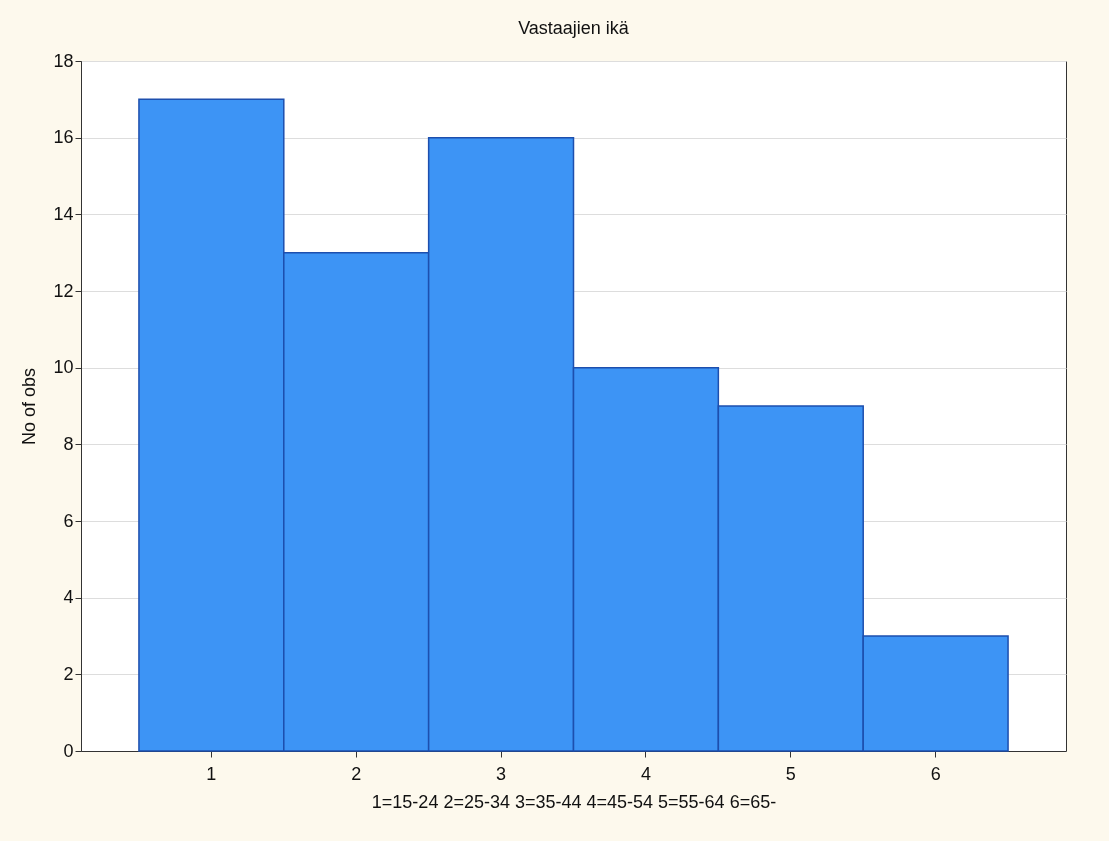 The width and height of the screenshot is (1109, 841). What do you see at coordinates (501, 773) in the screenshot?
I see `x-tick-label: 3` at bounding box center [501, 773].